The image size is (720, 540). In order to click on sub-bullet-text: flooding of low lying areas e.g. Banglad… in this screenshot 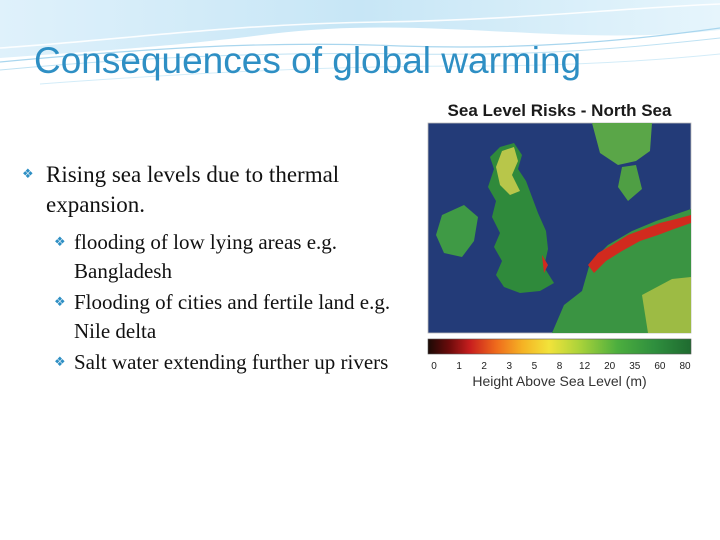, I will do `click(206, 256)`.